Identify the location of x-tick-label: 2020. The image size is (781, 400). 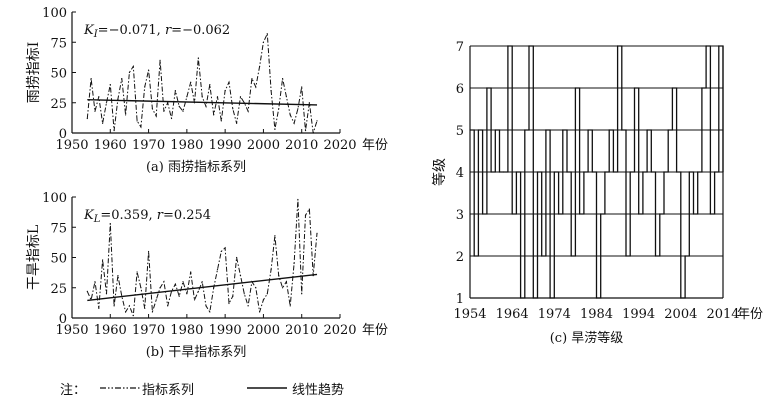
(339, 145).